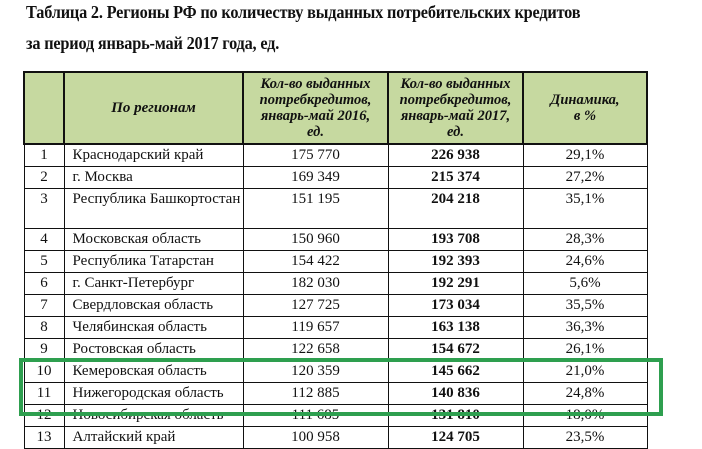 Image resolution: width=702 pixels, height=449 pixels. Describe the element at coordinates (585, 349) in the screenshot. I see `row-dynamics: 26,1%` at that location.